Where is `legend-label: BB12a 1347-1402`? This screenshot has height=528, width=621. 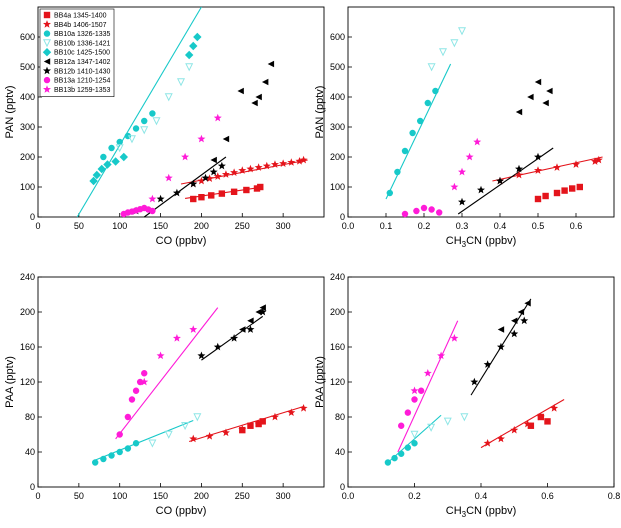
legend-label: BB12a 1347-1402 is located at coordinates (82, 62).